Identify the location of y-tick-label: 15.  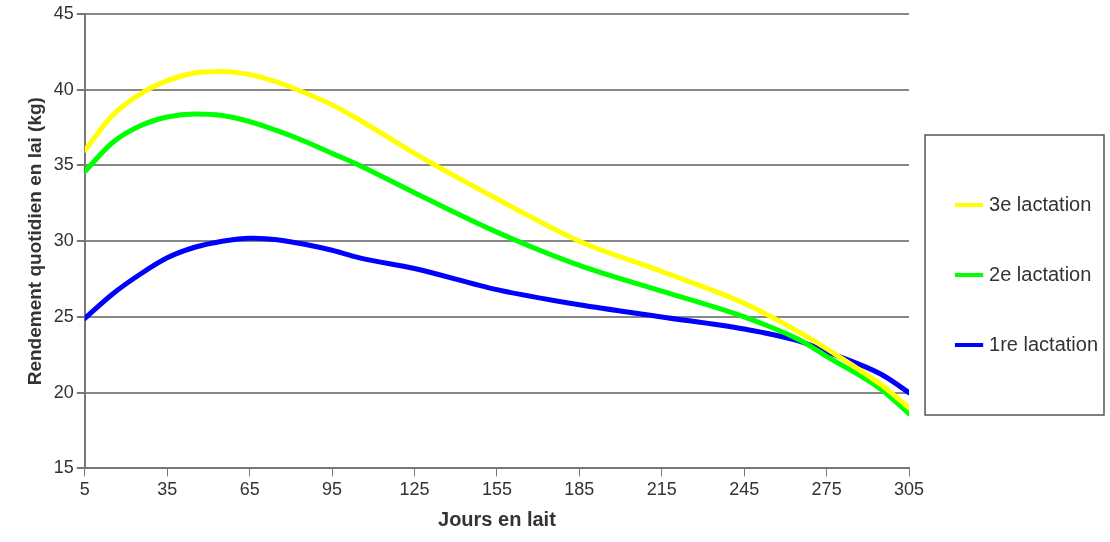
(63, 467).